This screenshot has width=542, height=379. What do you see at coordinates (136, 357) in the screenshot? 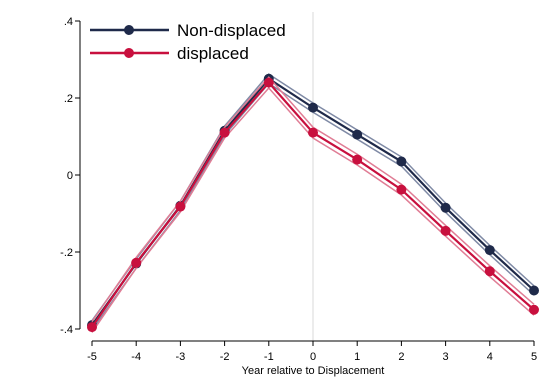
I see `x-tick-label: -4` at bounding box center [136, 357].